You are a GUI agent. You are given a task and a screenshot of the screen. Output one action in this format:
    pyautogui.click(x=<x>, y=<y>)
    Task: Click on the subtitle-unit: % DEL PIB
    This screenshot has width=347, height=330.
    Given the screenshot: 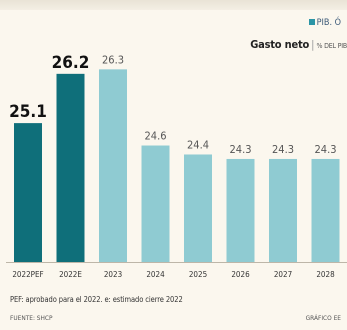 What is the action you would take?
    pyautogui.click(x=331, y=46)
    